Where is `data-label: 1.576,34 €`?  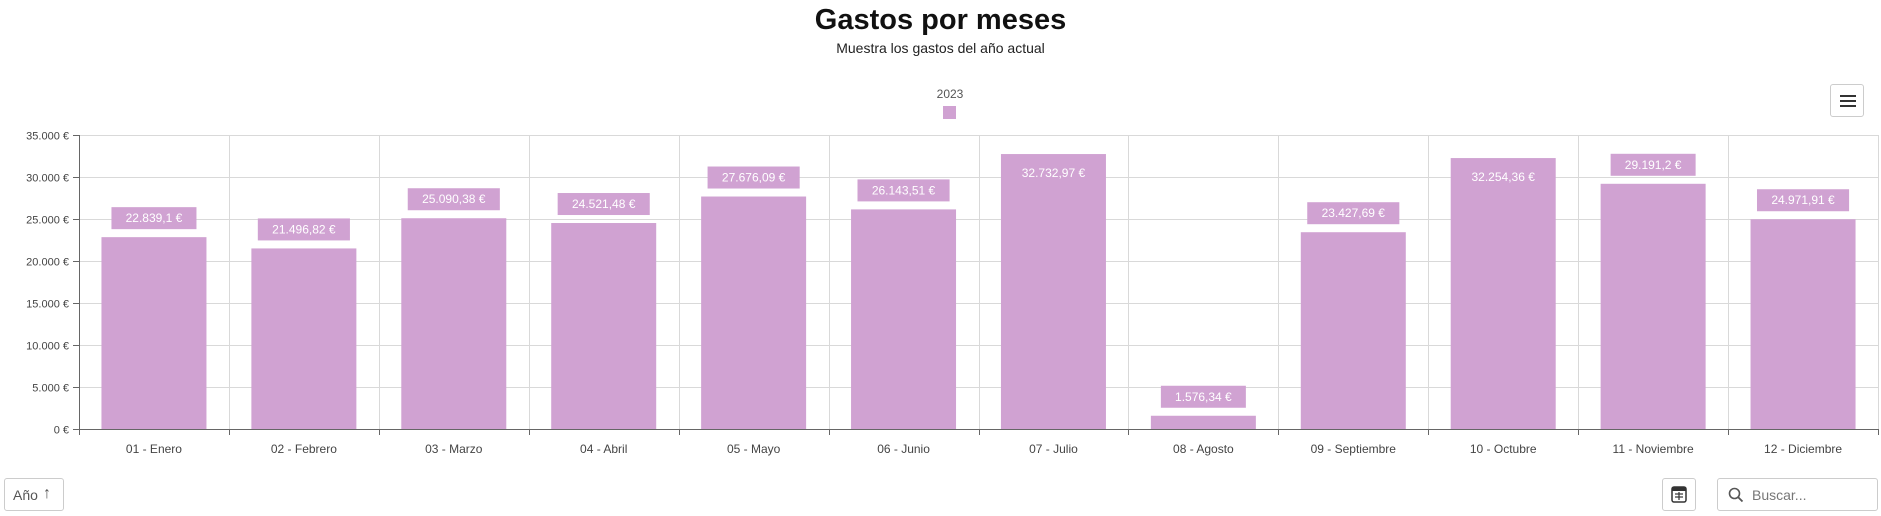
data-label: 1.576,34 € is located at coordinates (1203, 397).